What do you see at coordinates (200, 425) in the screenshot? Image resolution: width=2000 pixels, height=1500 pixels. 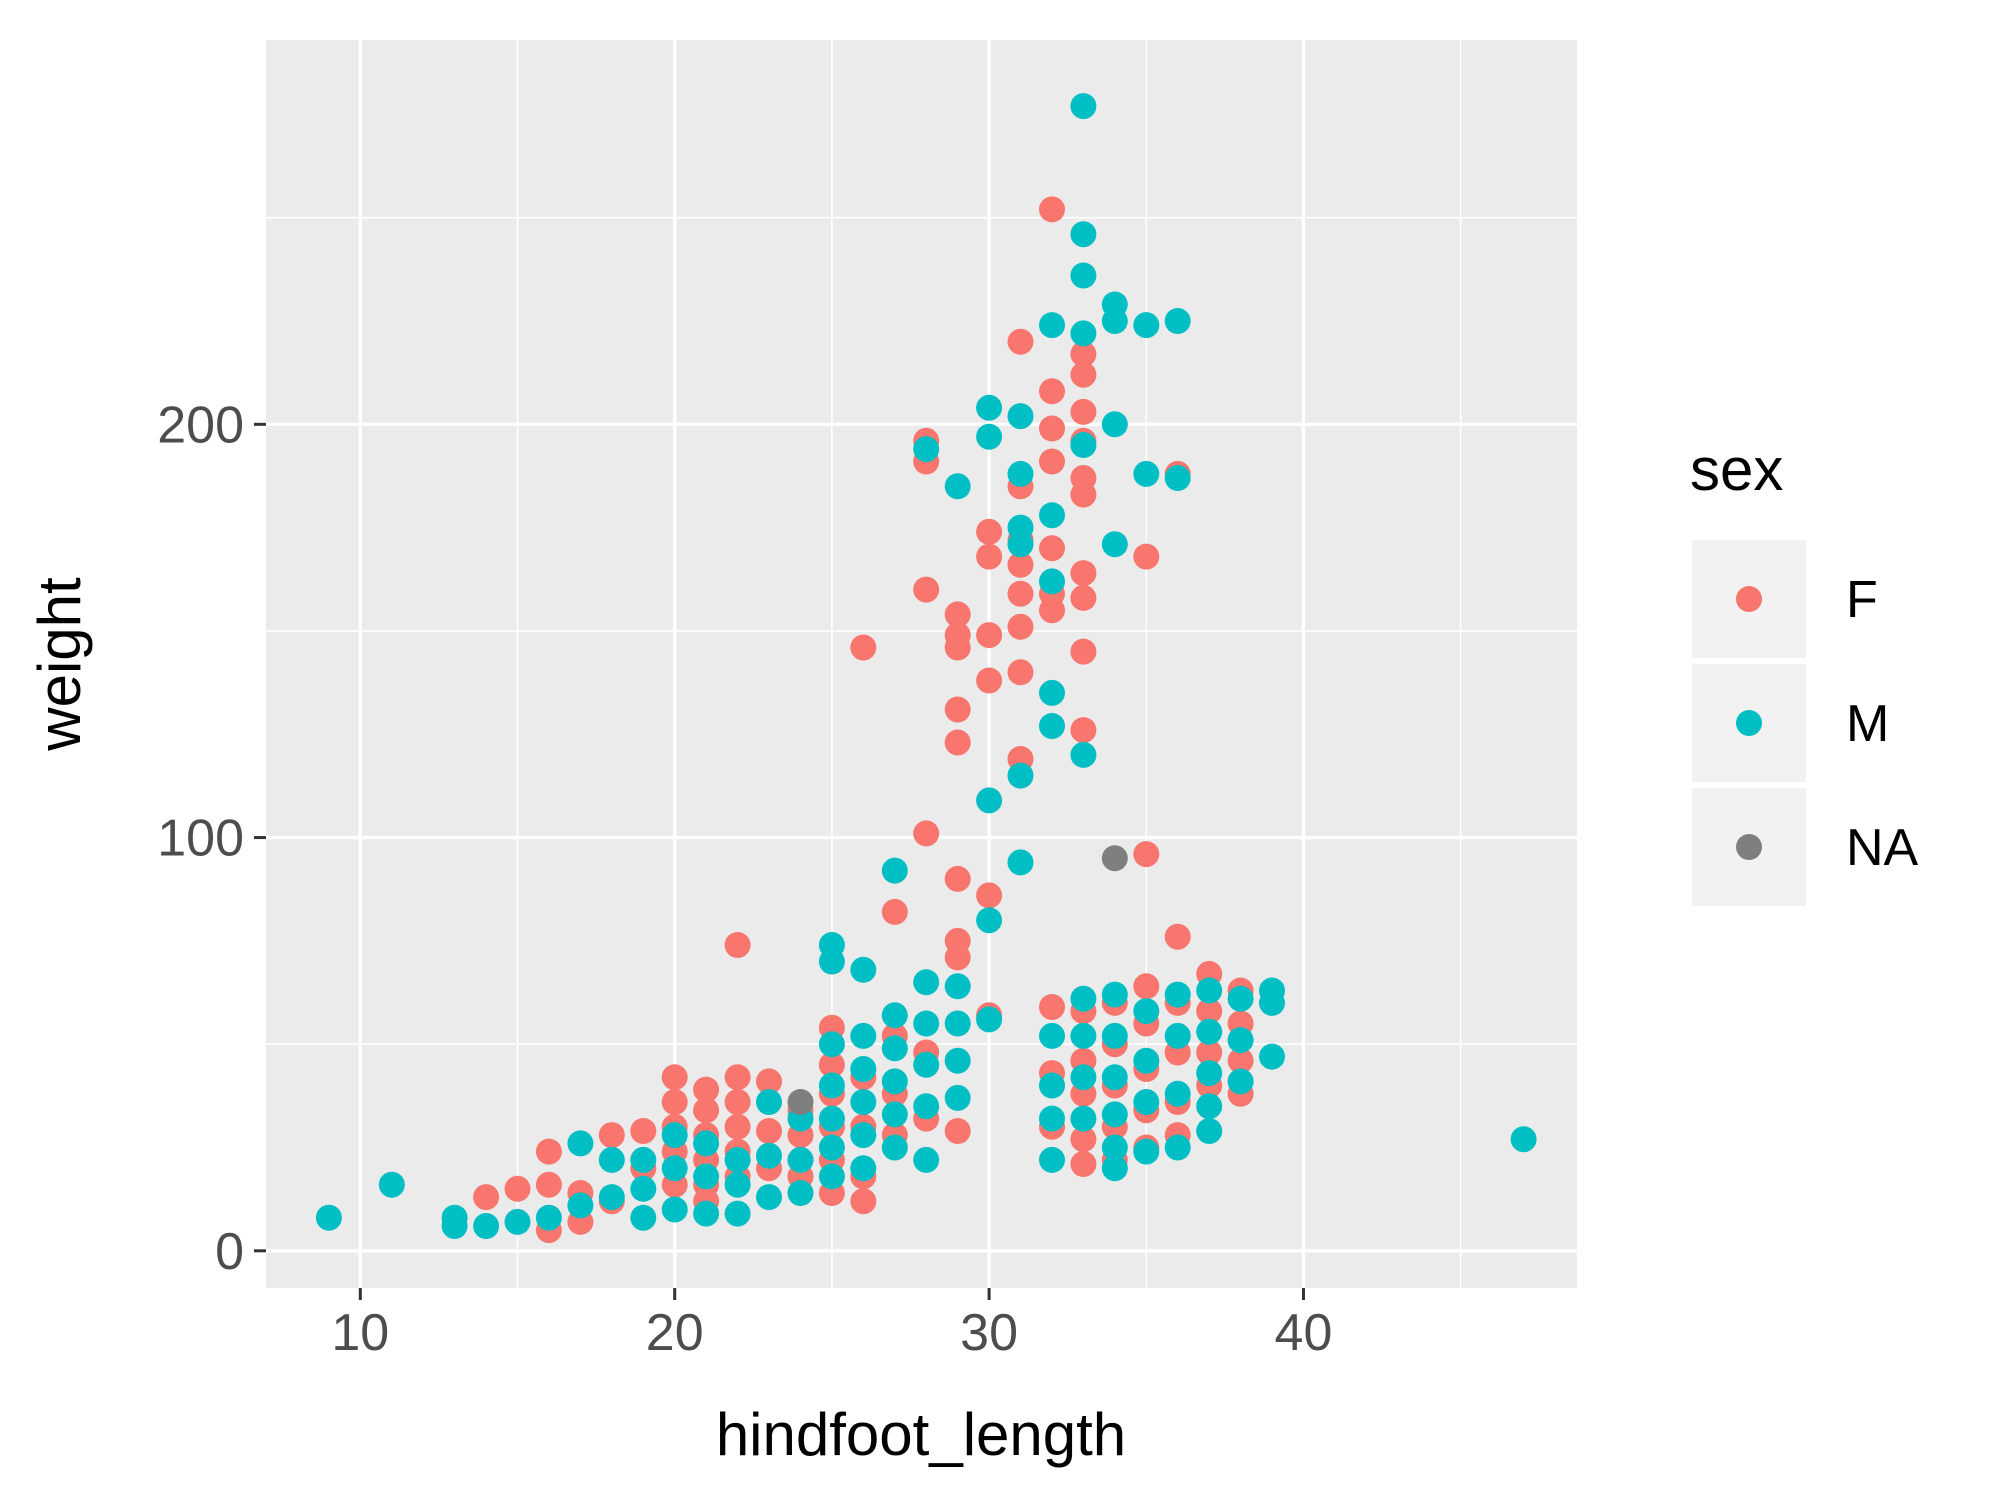 I see `y-tick-label: 200` at bounding box center [200, 425].